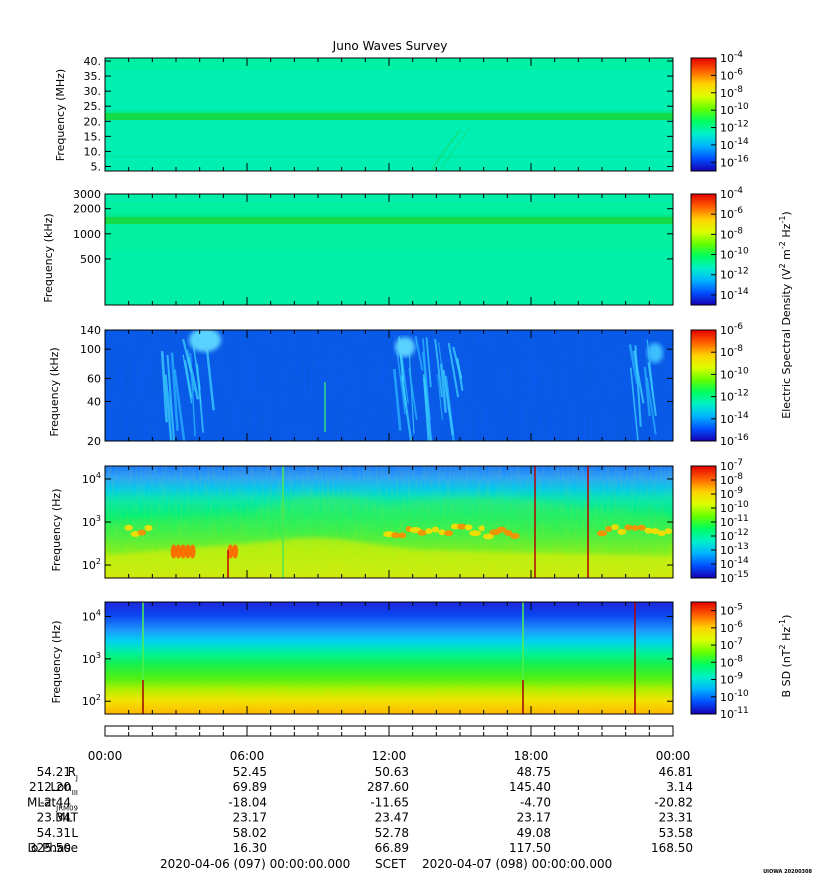 The width and height of the screenshot is (815, 880). Describe the element at coordinates (785, 656) in the screenshot. I see `panel-5-colorbar-label: B SD (nT2 Hz-1)` at that location.